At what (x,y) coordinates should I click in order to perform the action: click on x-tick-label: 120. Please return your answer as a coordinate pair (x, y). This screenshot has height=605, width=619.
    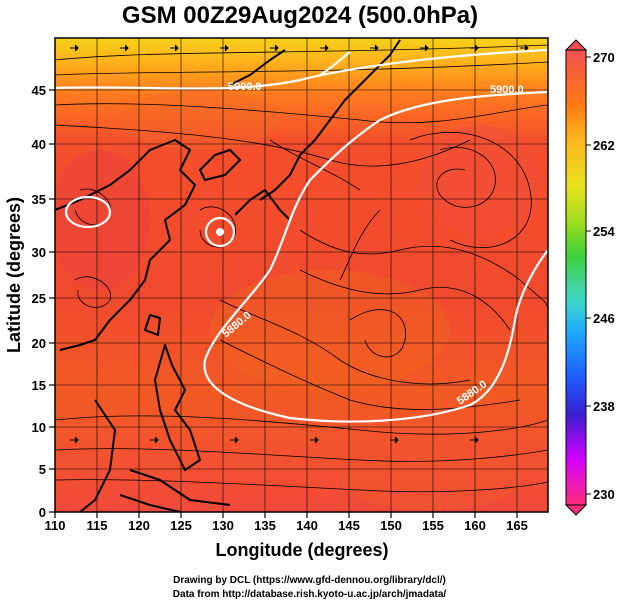
    Looking at the image, I should click on (139, 525).